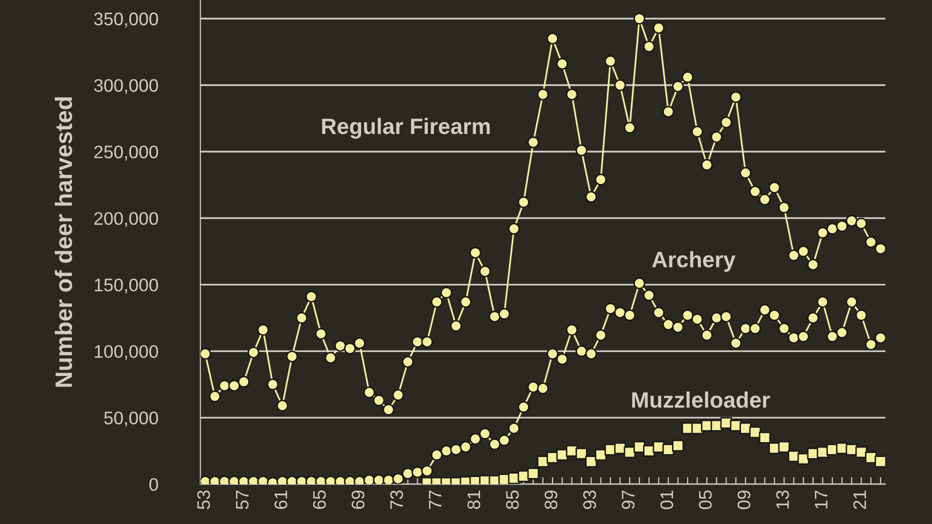 Image resolution: width=932 pixels, height=524 pixels. What do you see at coordinates (435, 499) in the screenshot?
I see `x-tick-label: 77` at bounding box center [435, 499].